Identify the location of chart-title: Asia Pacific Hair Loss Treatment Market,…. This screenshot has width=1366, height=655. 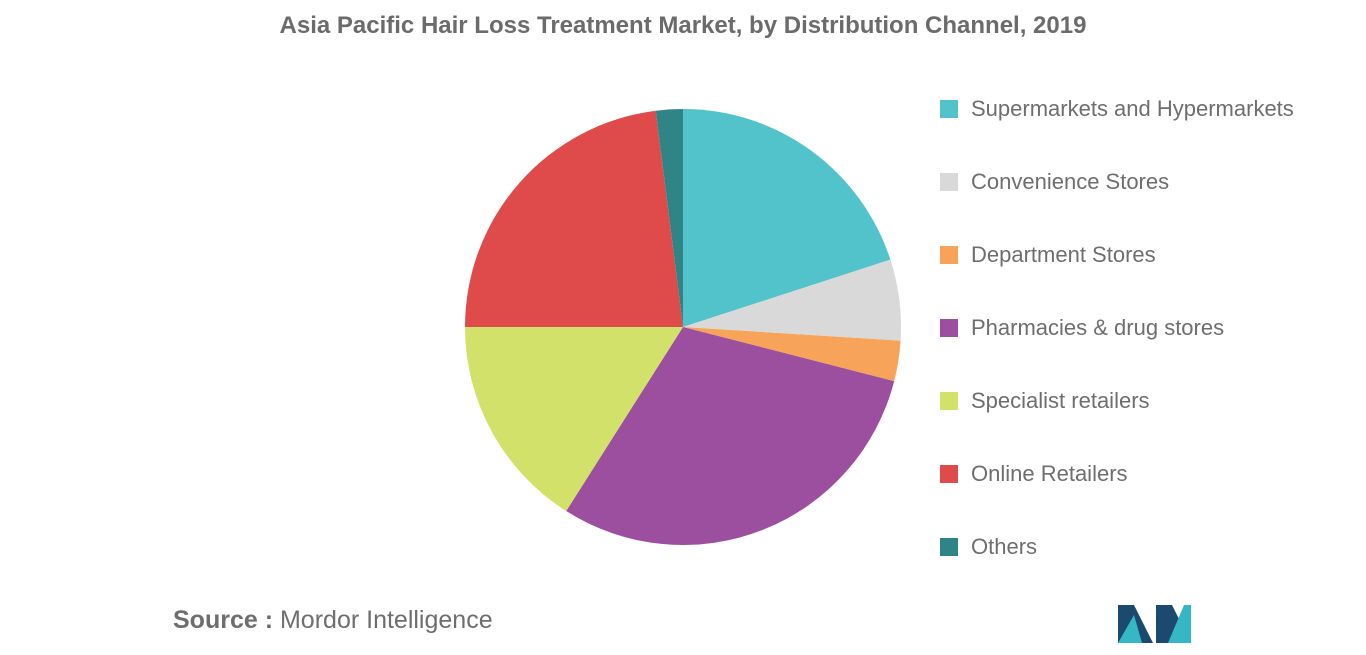
(683, 25).